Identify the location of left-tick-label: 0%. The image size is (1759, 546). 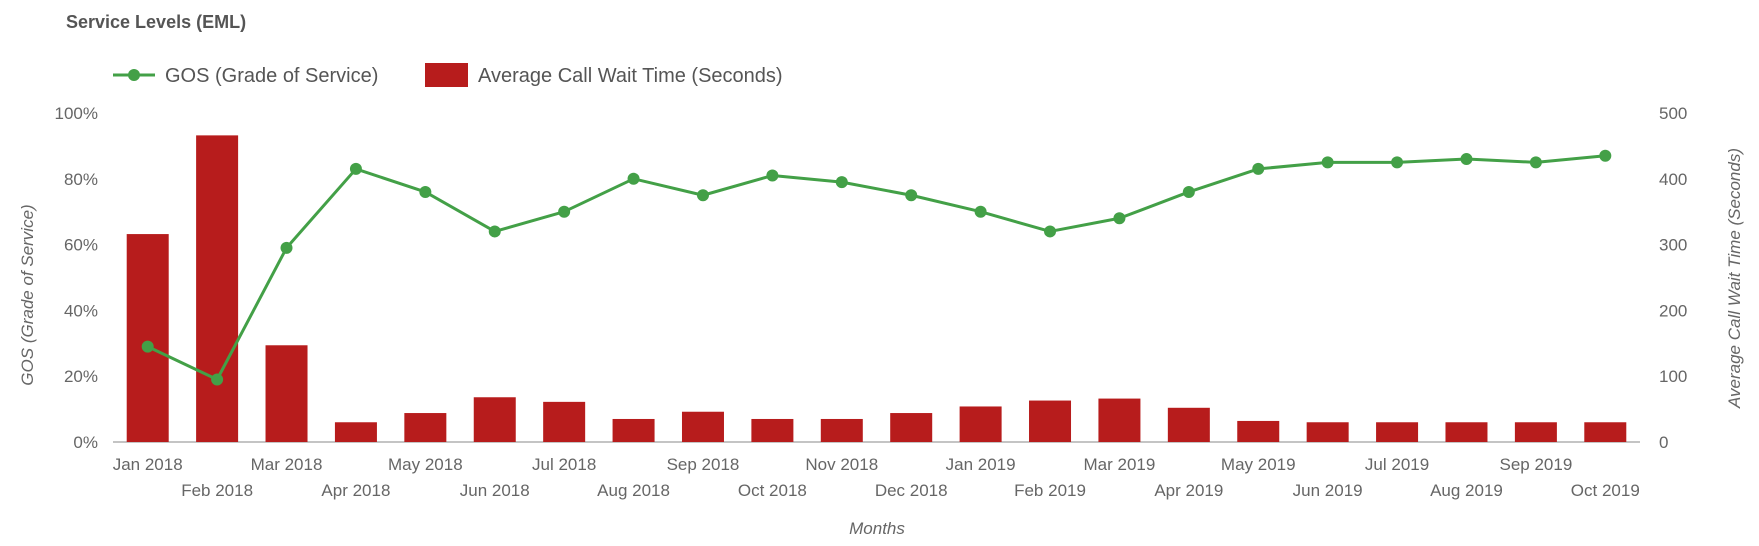
(85, 442).